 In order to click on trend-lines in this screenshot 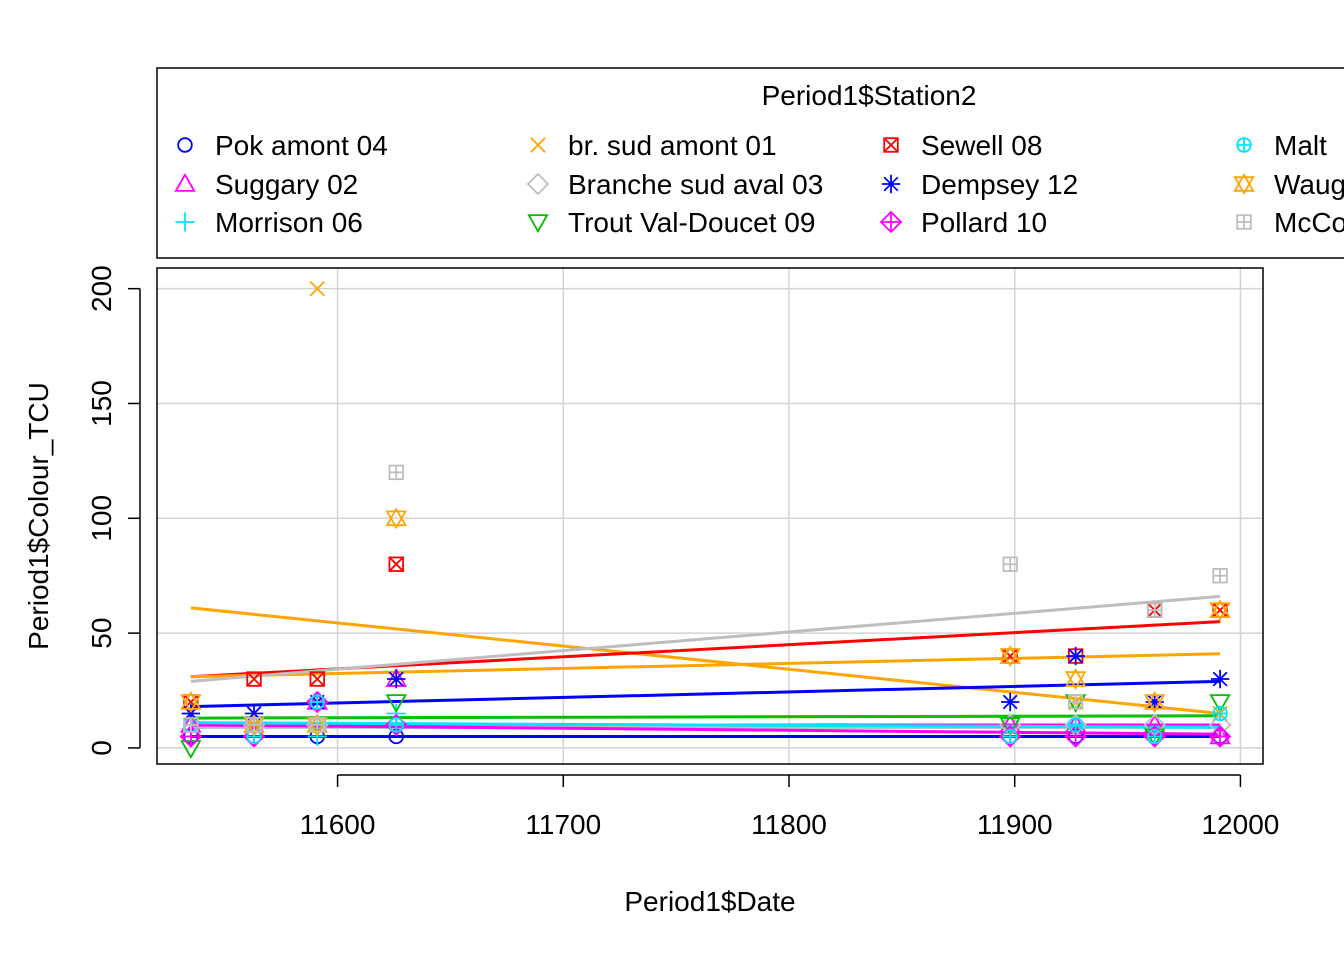, I will do `click(705, 666)`.